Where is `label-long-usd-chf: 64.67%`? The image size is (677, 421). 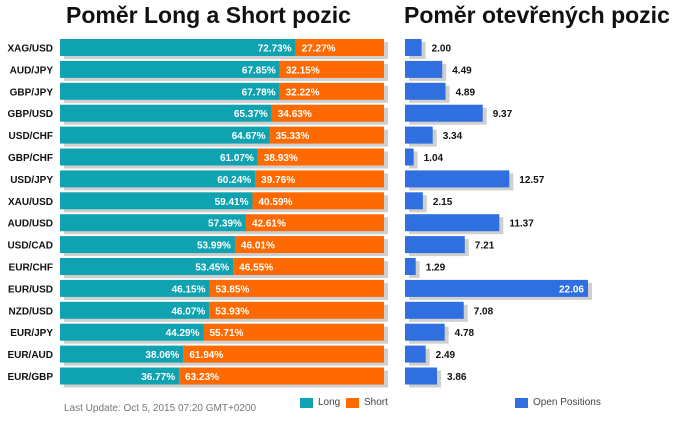
label-long-usd-chf: 64.67% is located at coordinates (249, 136).